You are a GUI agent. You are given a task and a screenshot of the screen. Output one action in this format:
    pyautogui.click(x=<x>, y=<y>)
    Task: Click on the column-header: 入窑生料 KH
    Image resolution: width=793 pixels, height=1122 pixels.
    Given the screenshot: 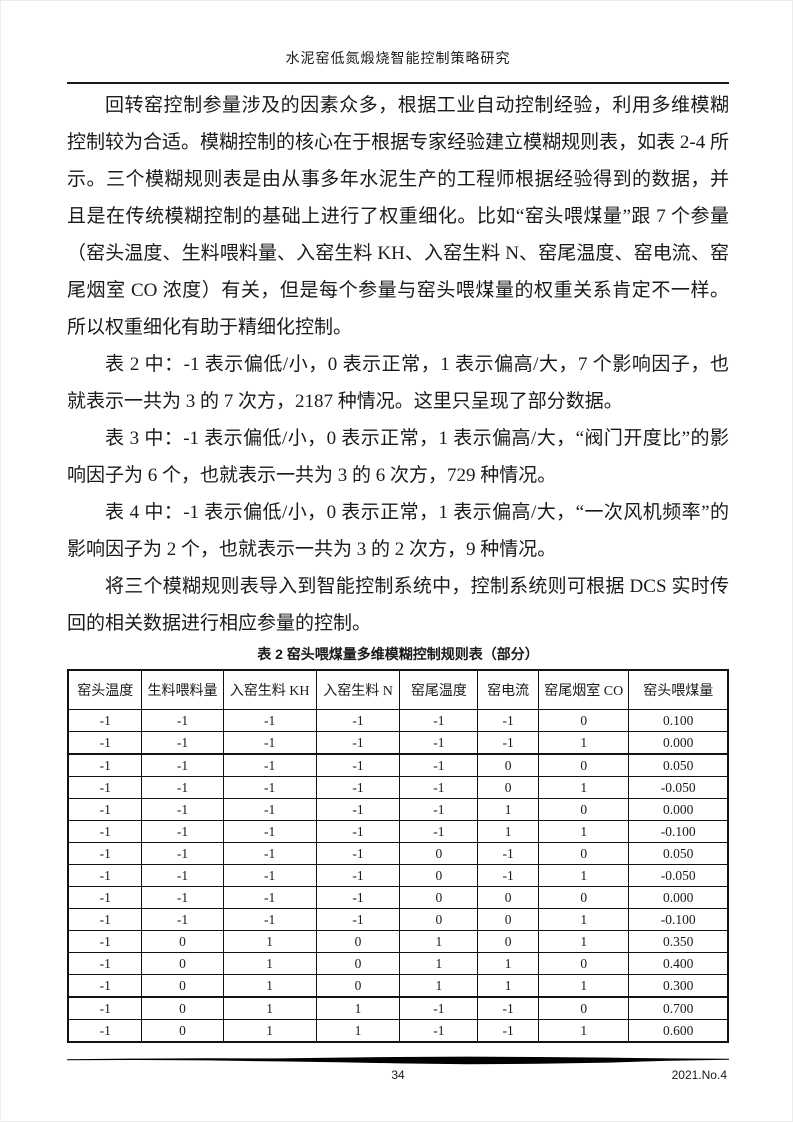 What is the action you would take?
    pyautogui.click(x=269, y=689)
    